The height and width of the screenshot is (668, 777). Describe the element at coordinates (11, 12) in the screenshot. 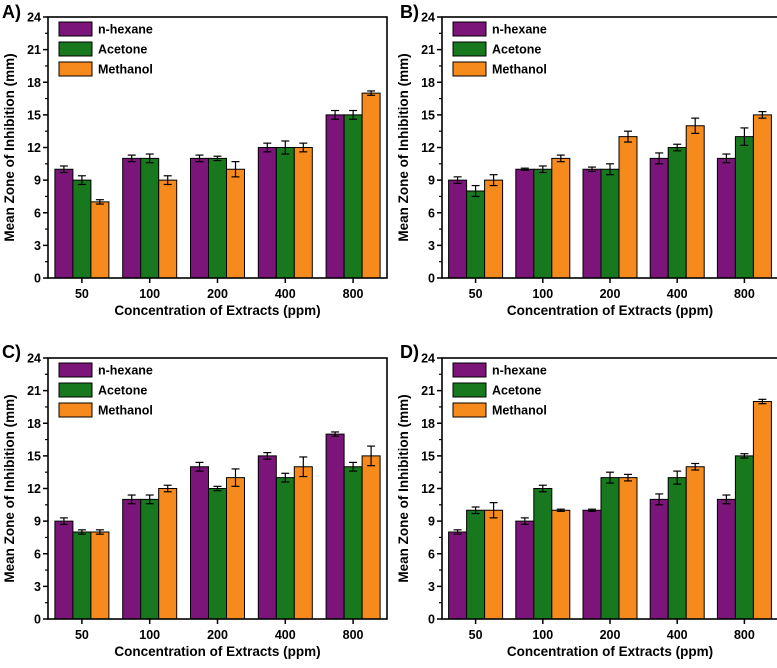

I see `panel-letter: A)` at that location.